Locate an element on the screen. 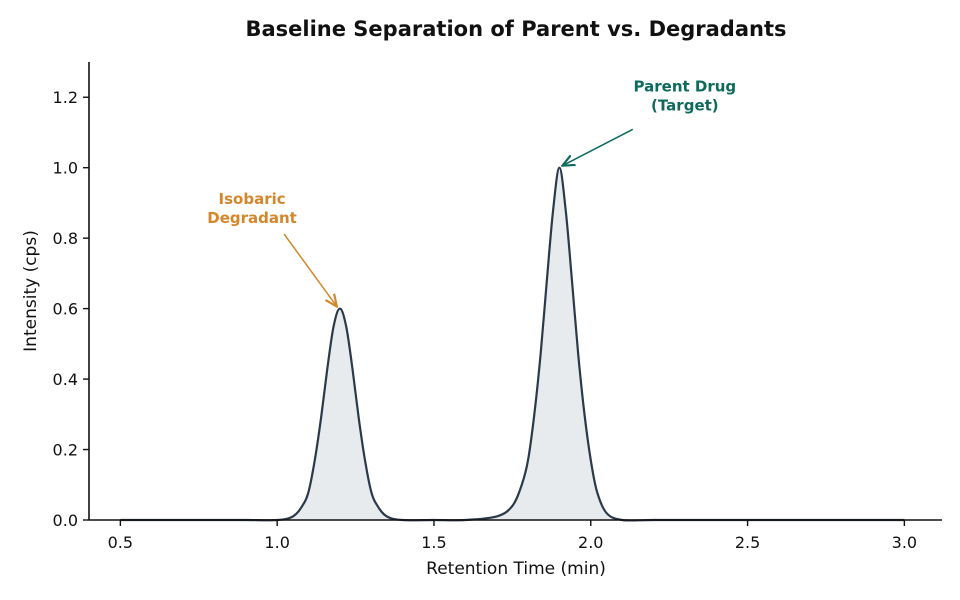 The width and height of the screenshot is (960, 600). y-axis-ticks: 0.0 0.2 0.4 0.6 0.8 1.0 1.2 is located at coordinates (71, 309).